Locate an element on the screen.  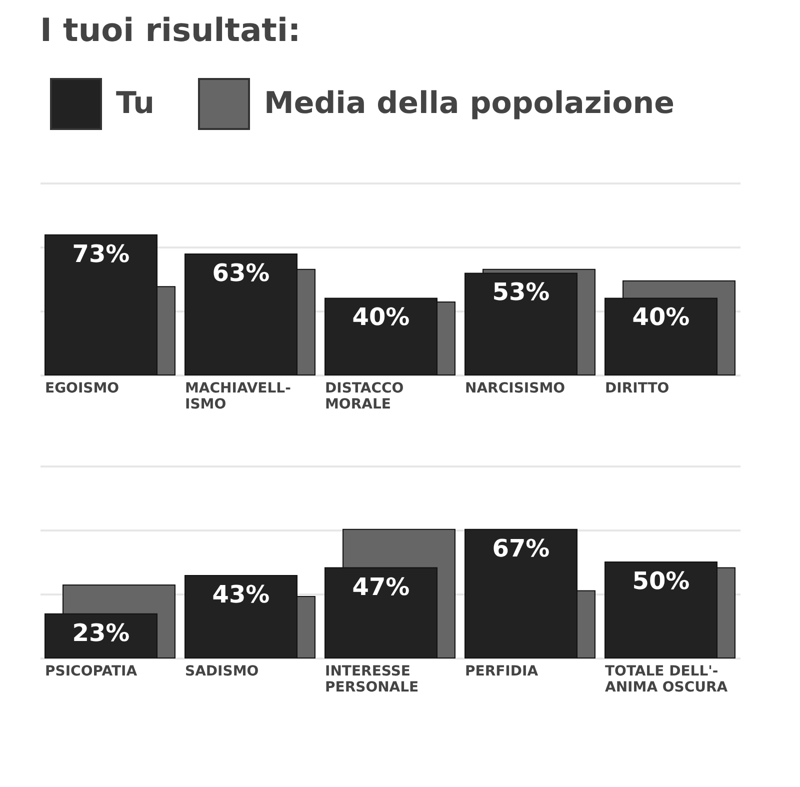
x-tick-label: PERFIDIA is located at coordinates (501, 672).